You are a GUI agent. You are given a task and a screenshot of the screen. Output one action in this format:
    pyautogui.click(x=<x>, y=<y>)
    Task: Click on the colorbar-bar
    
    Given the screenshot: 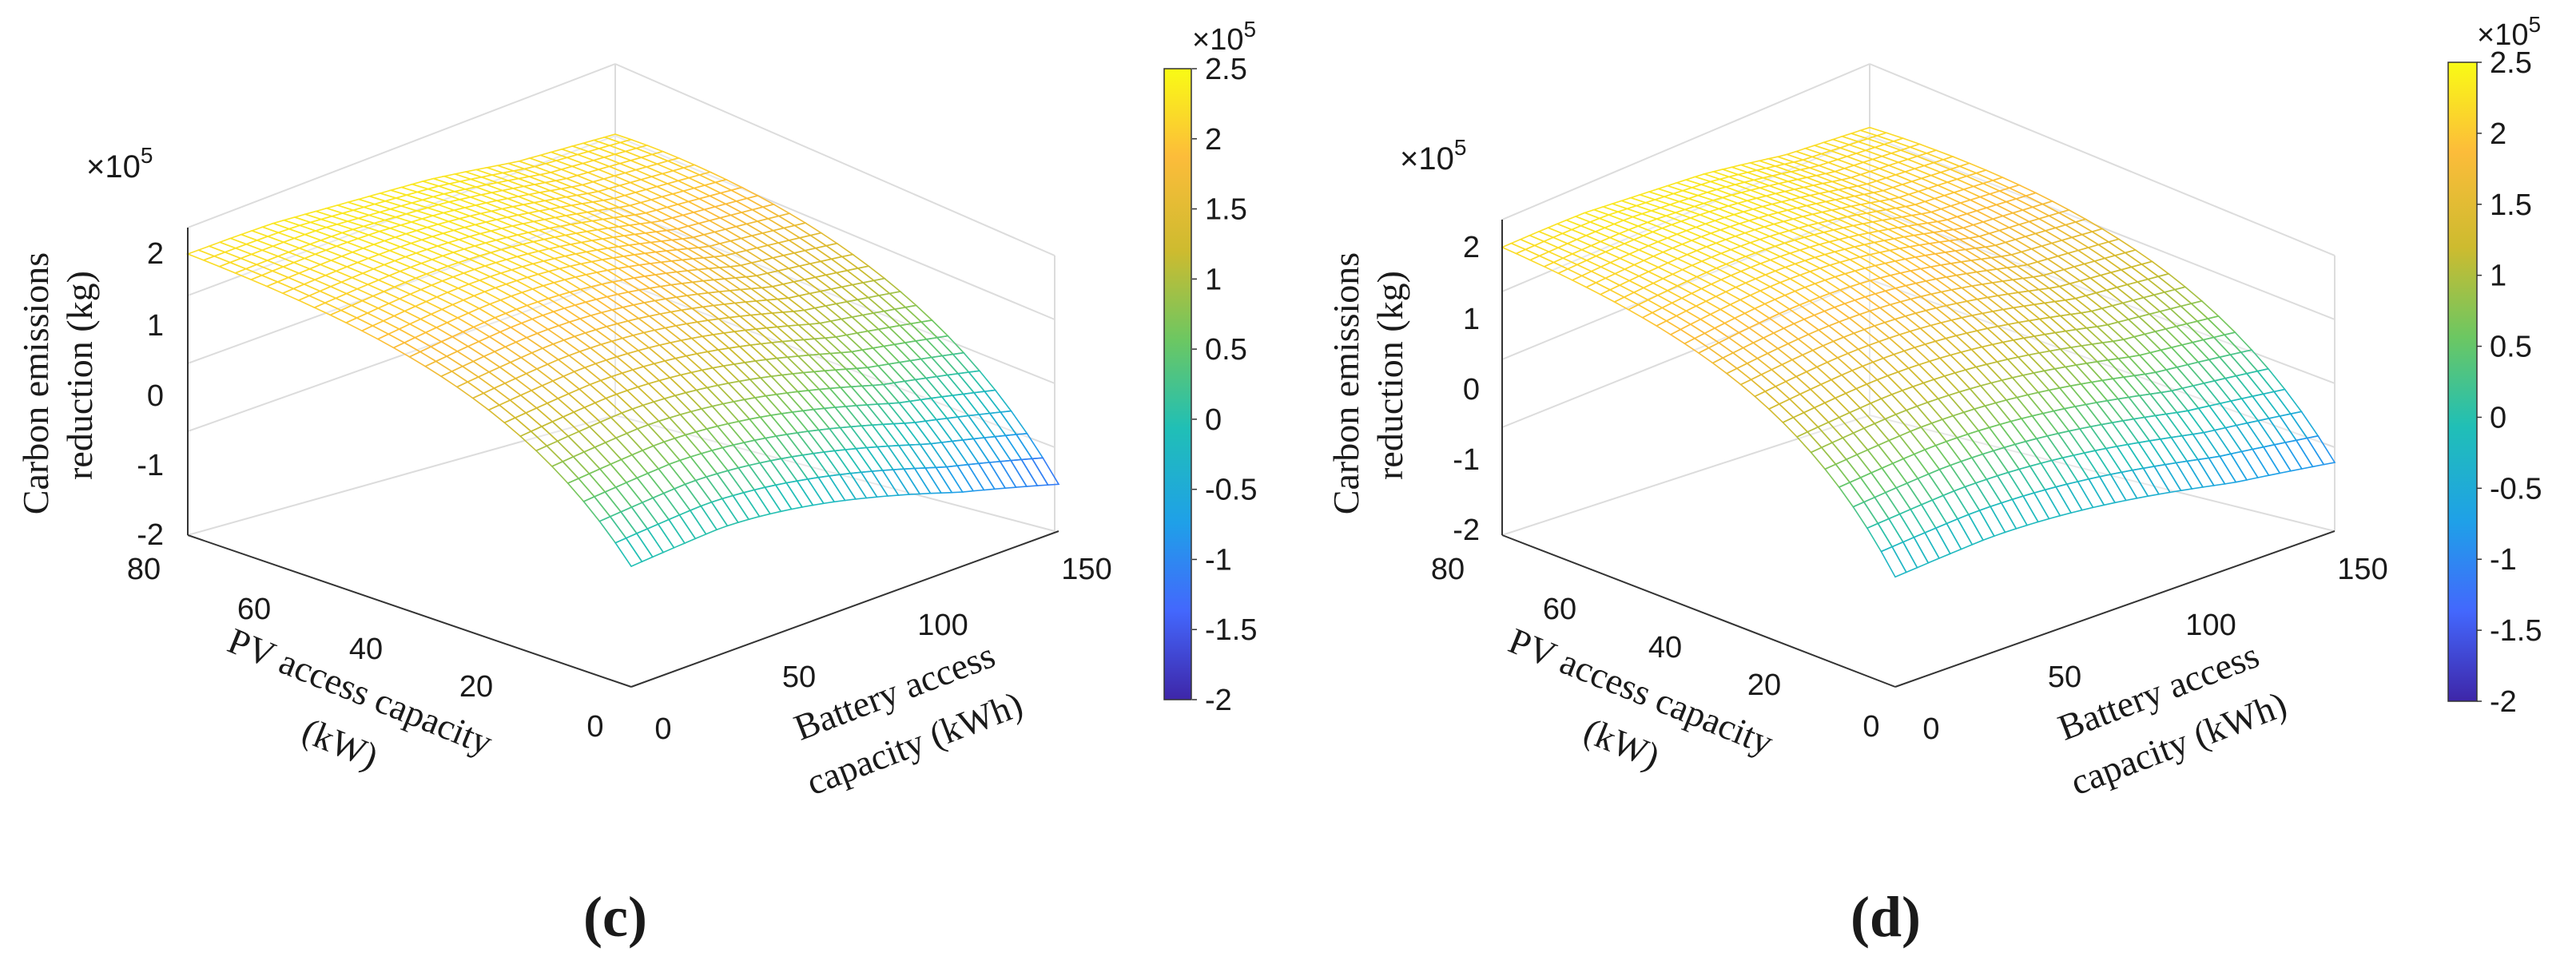 What is the action you would take?
    pyautogui.click(x=1177, y=384)
    